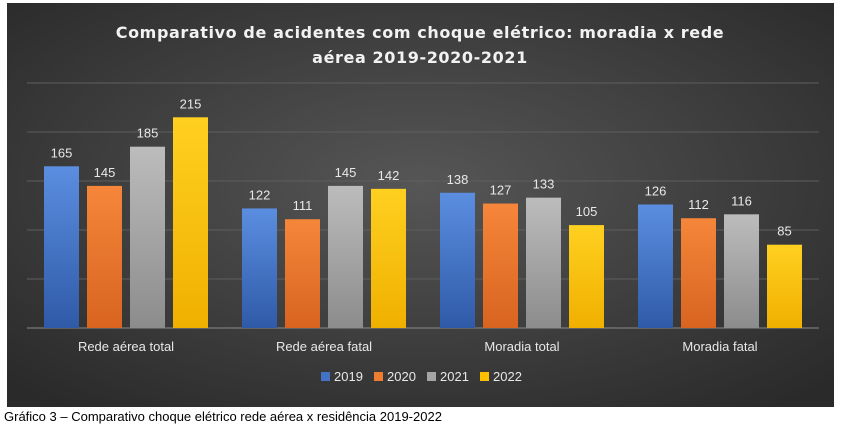 The image size is (842, 431). What do you see at coordinates (260, 194) in the screenshot?
I see `data-label: 122` at bounding box center [260, 194].